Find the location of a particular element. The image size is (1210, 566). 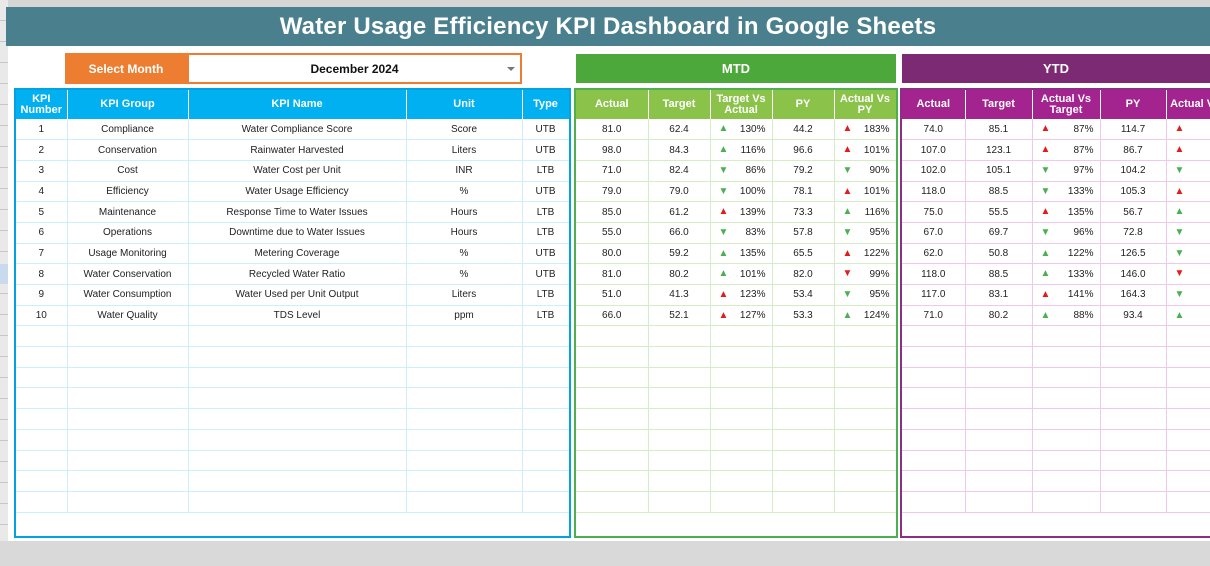

mtd-target-vs-actual-cell: ▲ 139% is located at coordinates (741, 212).